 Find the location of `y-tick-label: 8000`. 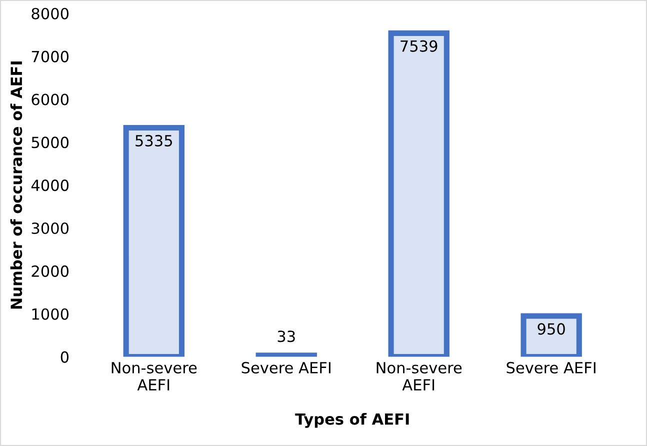

y-tick-label: 8000 is located at coordinates (50, 14).